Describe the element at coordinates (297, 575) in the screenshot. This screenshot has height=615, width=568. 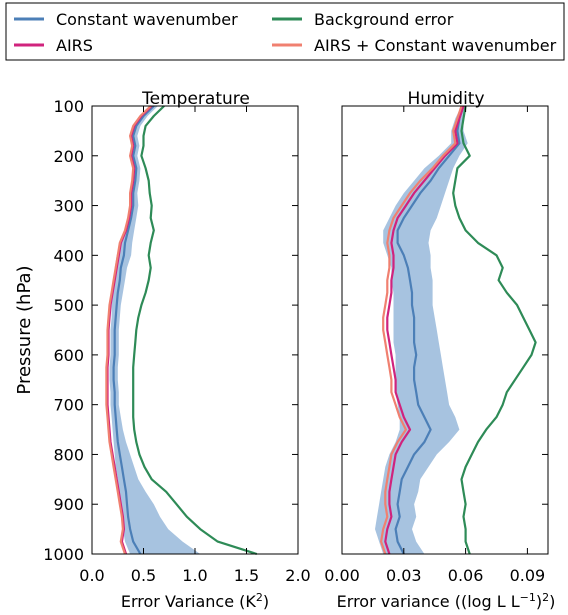
I see `x-tick-label: 2.0` at that location.